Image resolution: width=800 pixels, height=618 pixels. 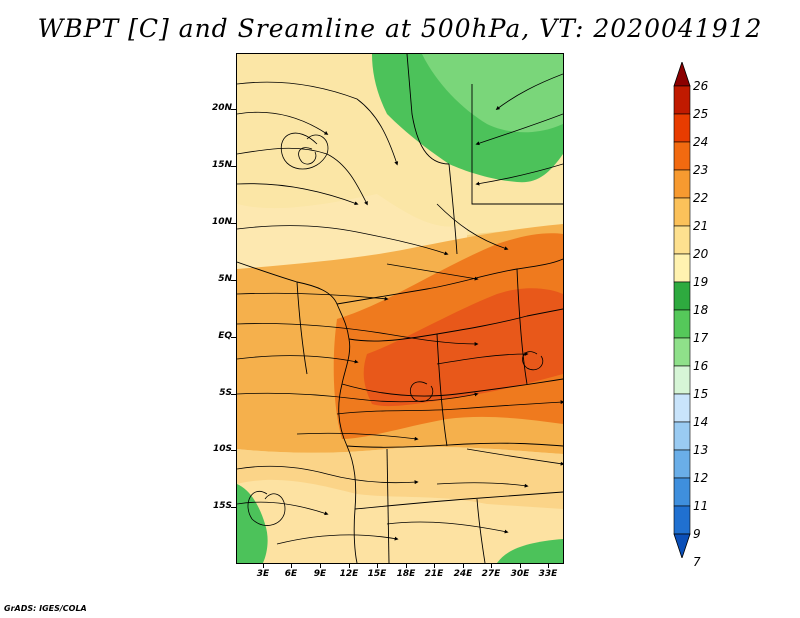 I want to click on lat-label: 10N, so click(x=221, y=222).